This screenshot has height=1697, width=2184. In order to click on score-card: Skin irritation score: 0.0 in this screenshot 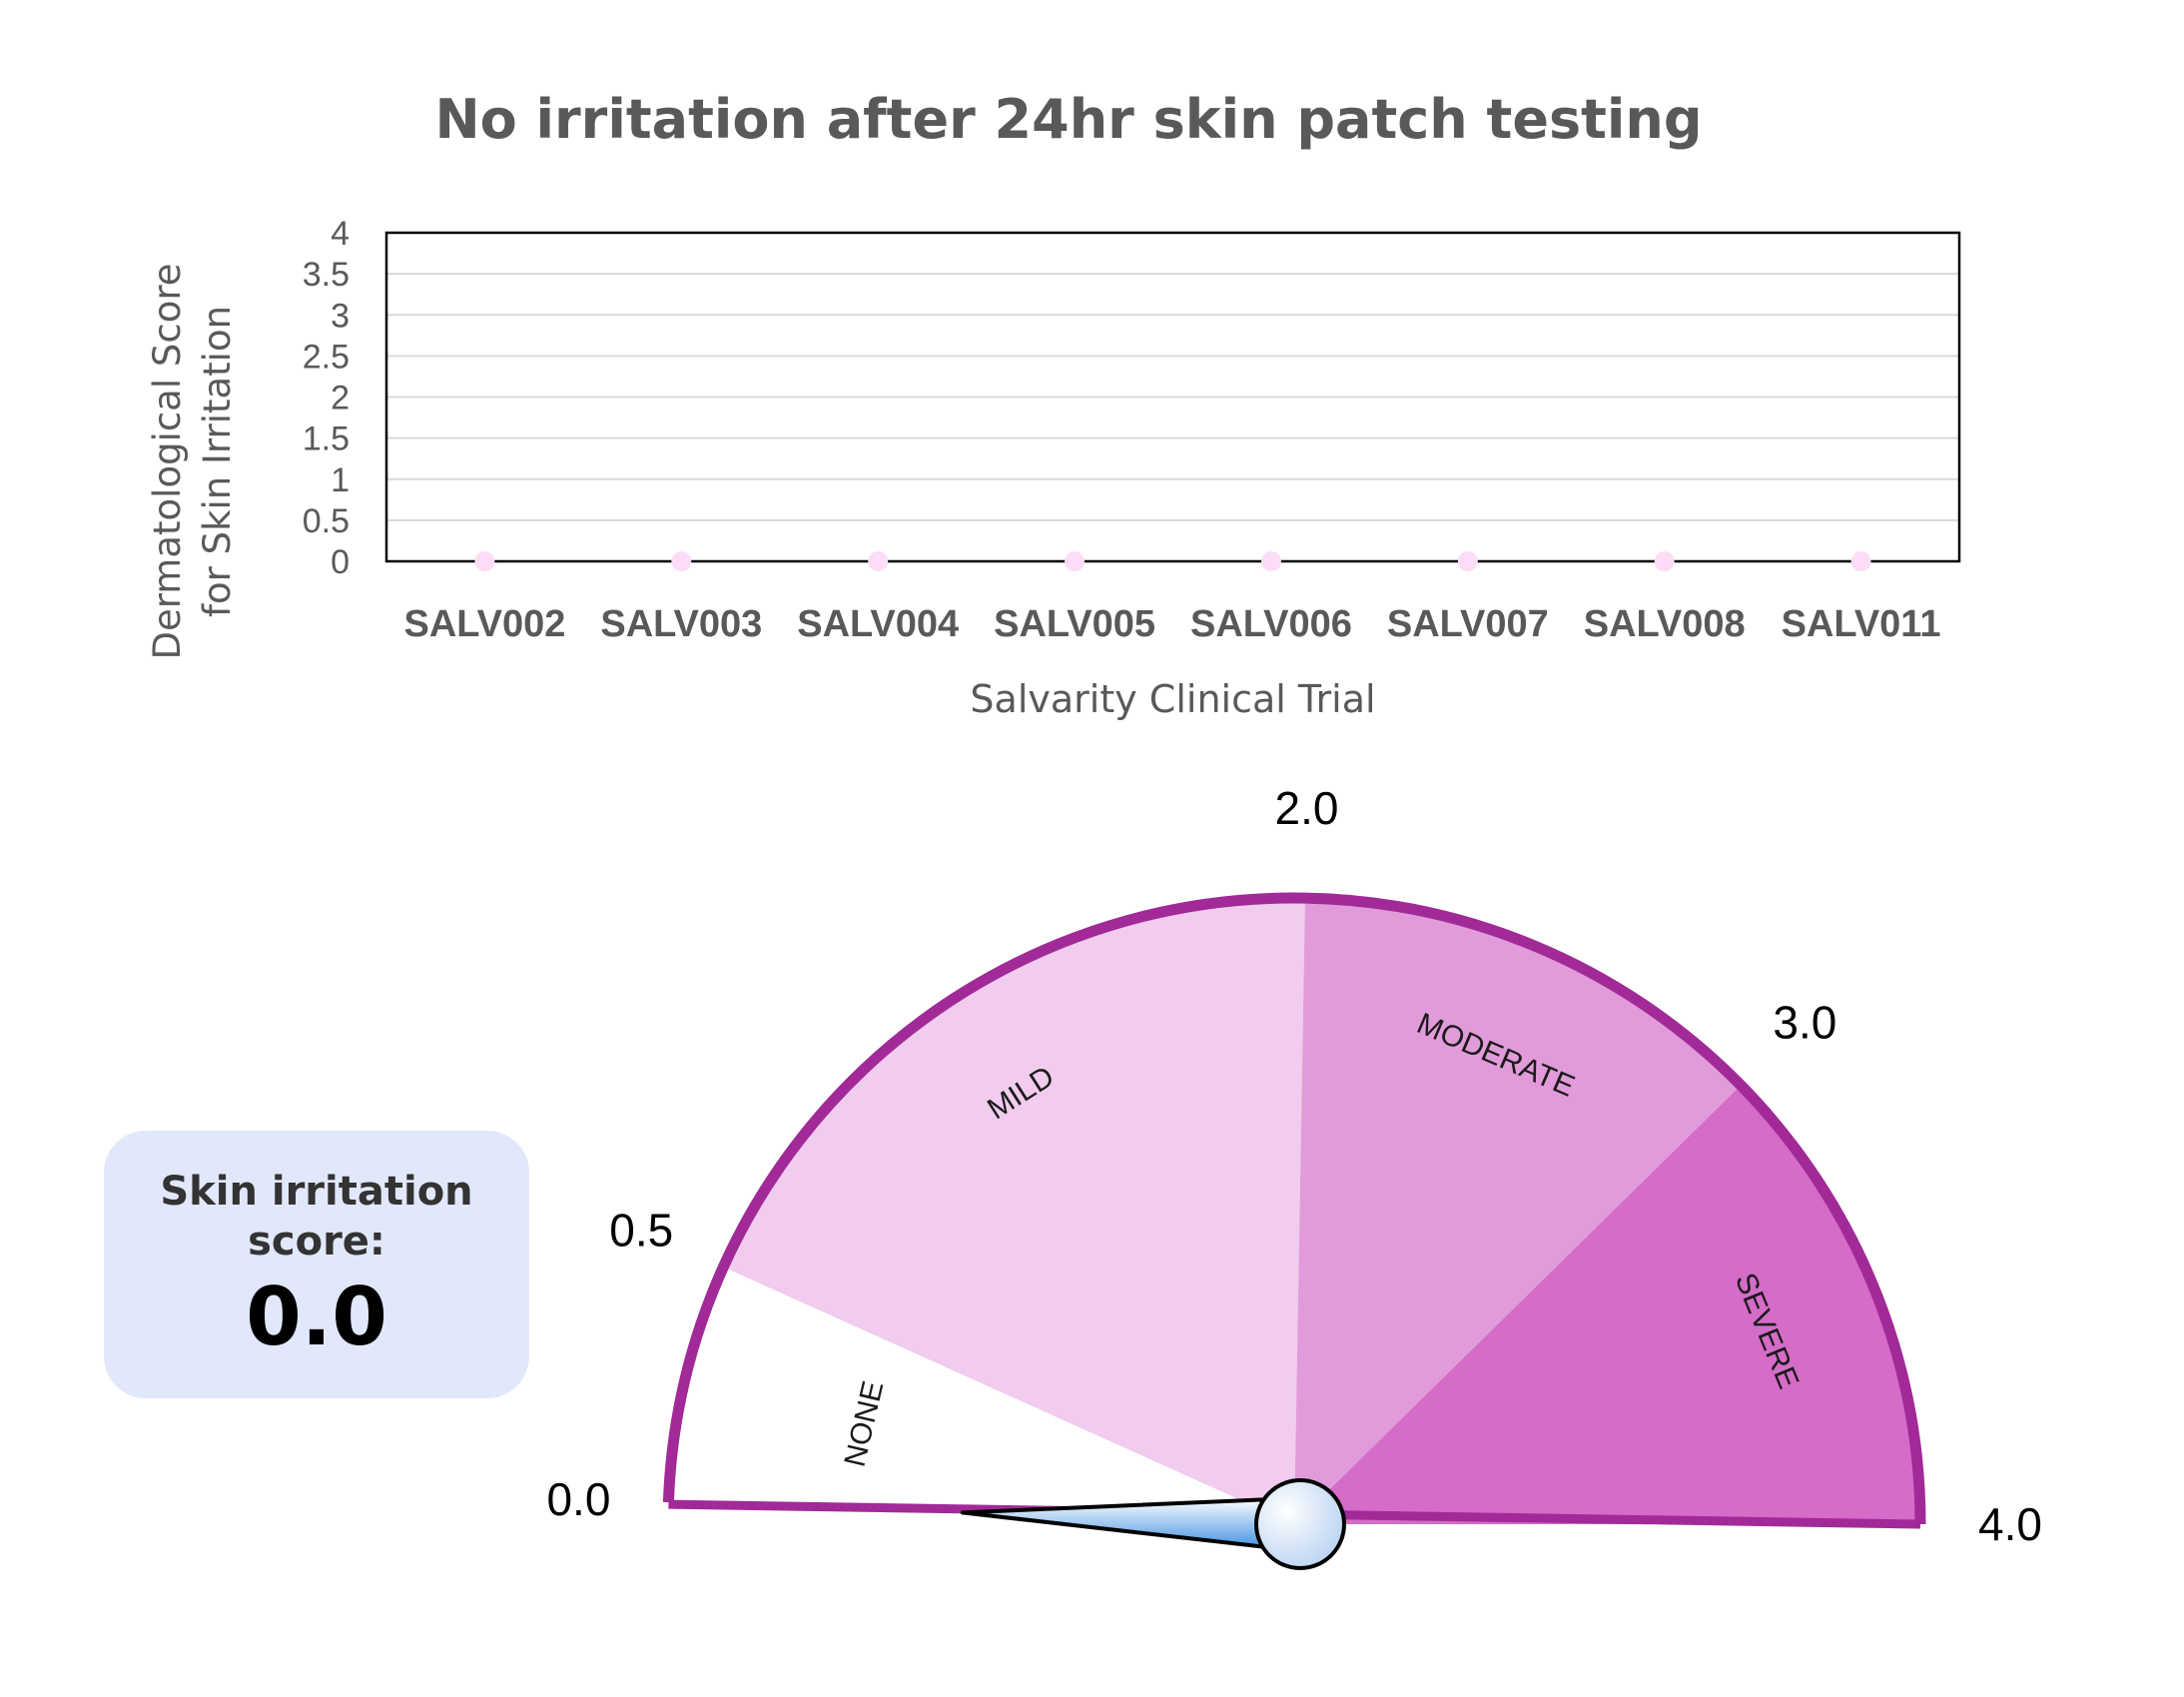, I will do `click(316, 1264)`.